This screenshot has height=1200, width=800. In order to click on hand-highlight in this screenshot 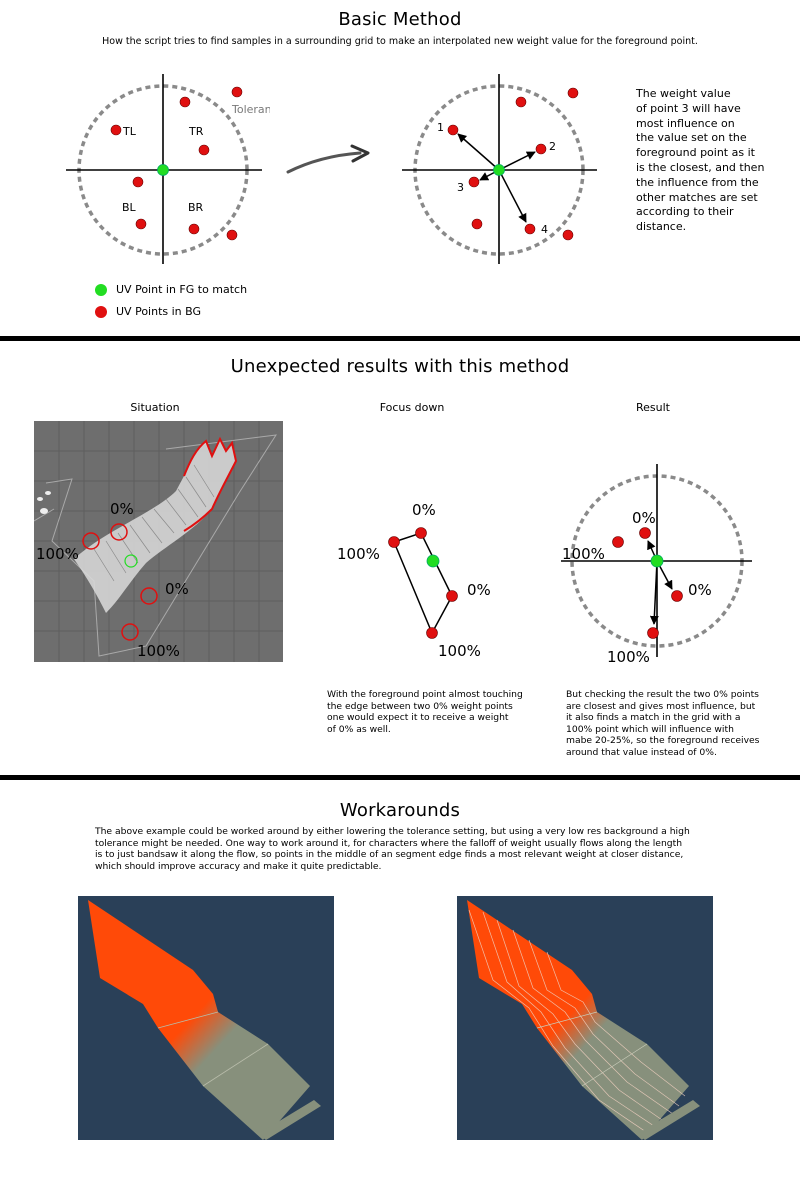, I will do `click(210, 484)`.